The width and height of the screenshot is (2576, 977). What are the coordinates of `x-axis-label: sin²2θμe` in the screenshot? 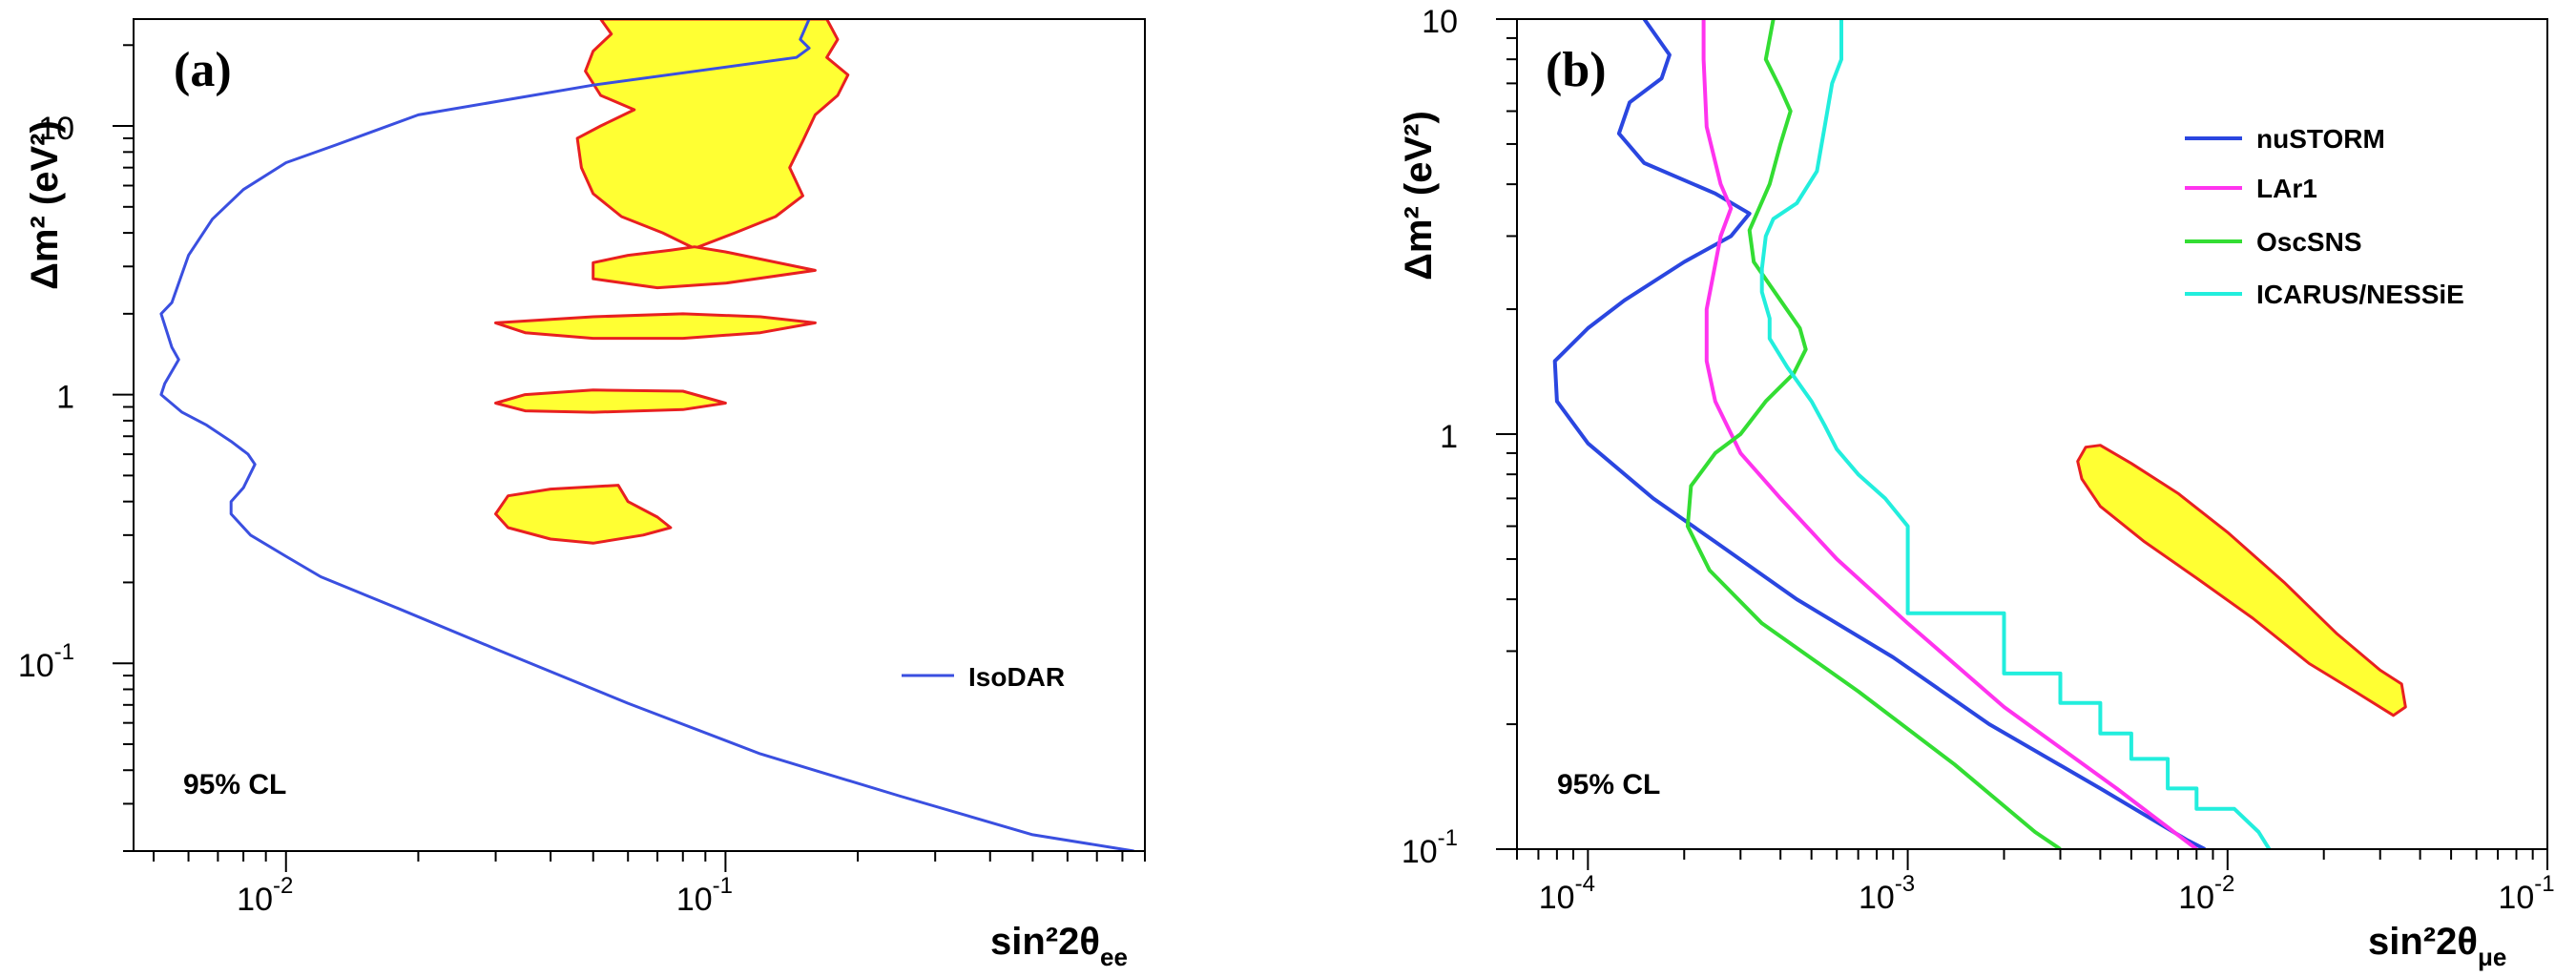 It's located at (2437, 946).